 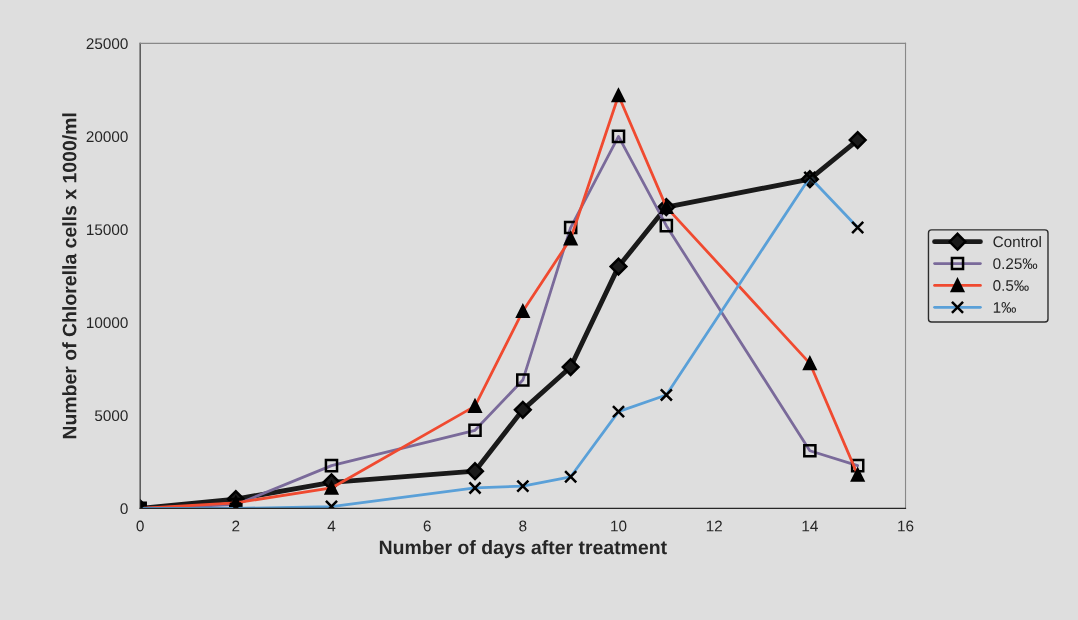 What do you see at coordinates (1015, 264) in the screenshot?
I see `legend-label: 0.25‰` at bounding box center [1015, 264].